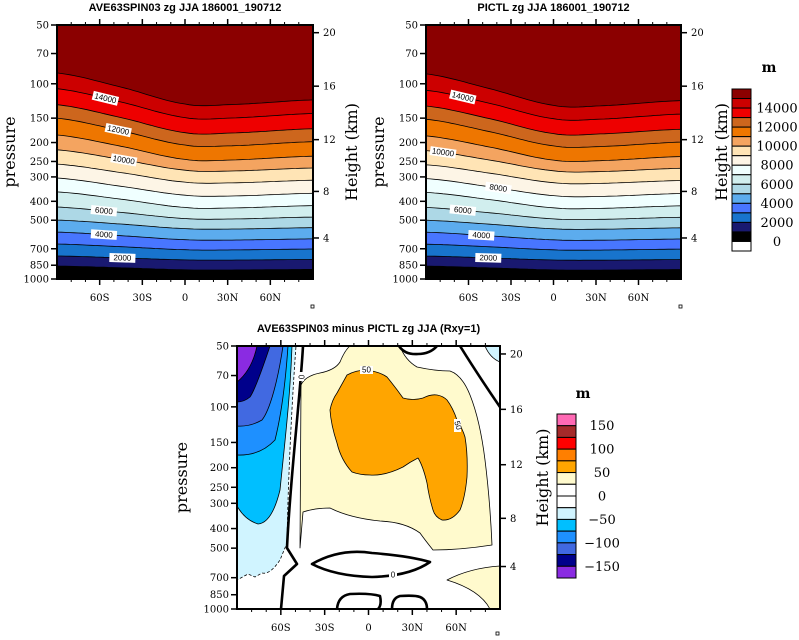 Image resolution: width=799 pixels, height=640 pixels. I want to click on contour-label: 6000, so click(463, 210).